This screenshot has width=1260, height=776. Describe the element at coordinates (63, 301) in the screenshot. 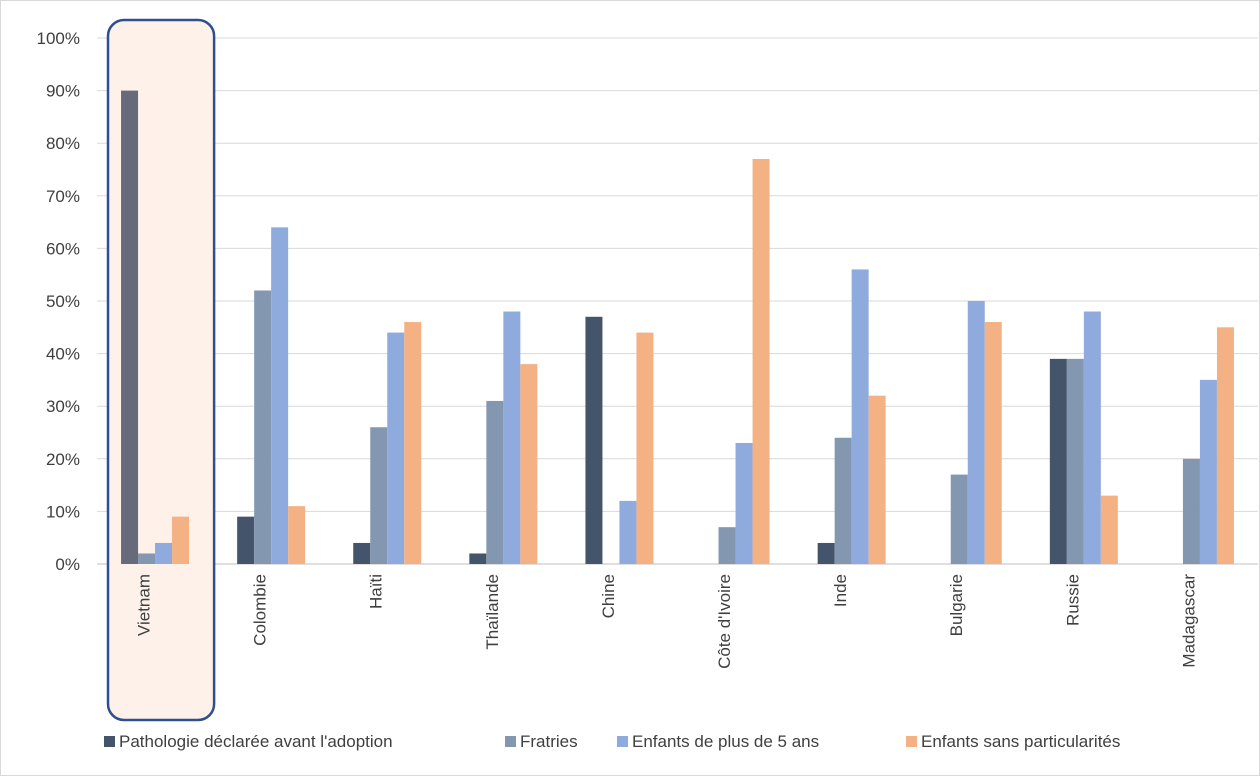

I see `y-tick-label: 50%` at that location.